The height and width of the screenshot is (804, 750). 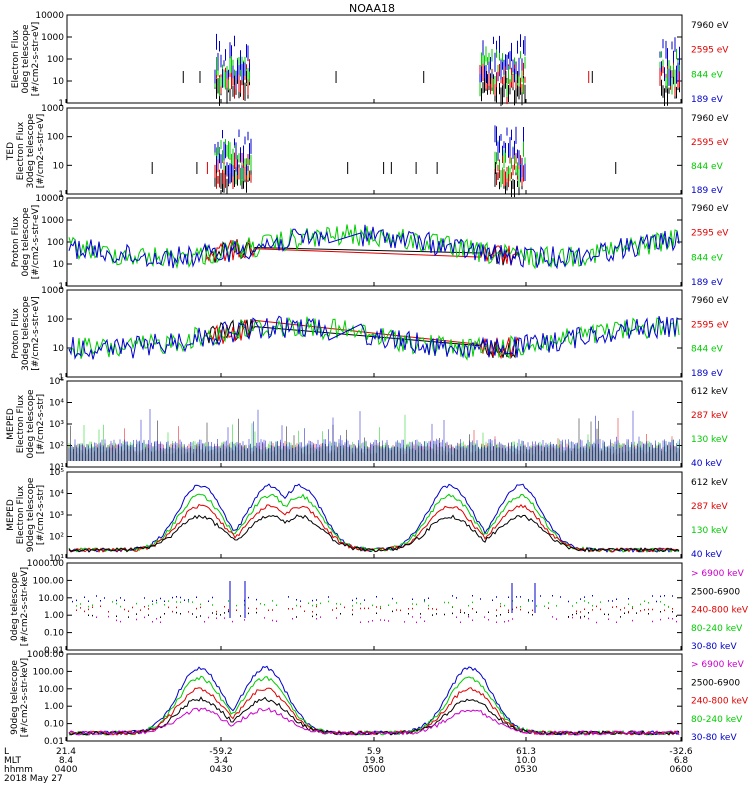 I want to click on y-axis-label-line: Proton Flux, so click(x=16, y=241).